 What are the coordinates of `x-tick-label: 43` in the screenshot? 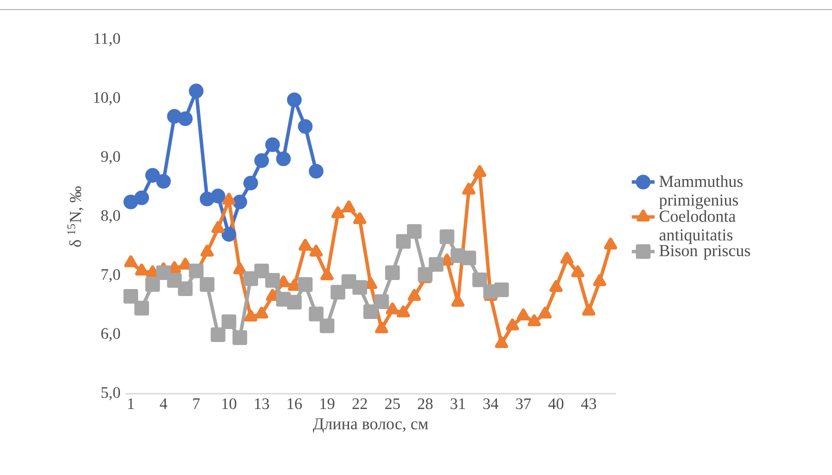 It's located at (588, 404).